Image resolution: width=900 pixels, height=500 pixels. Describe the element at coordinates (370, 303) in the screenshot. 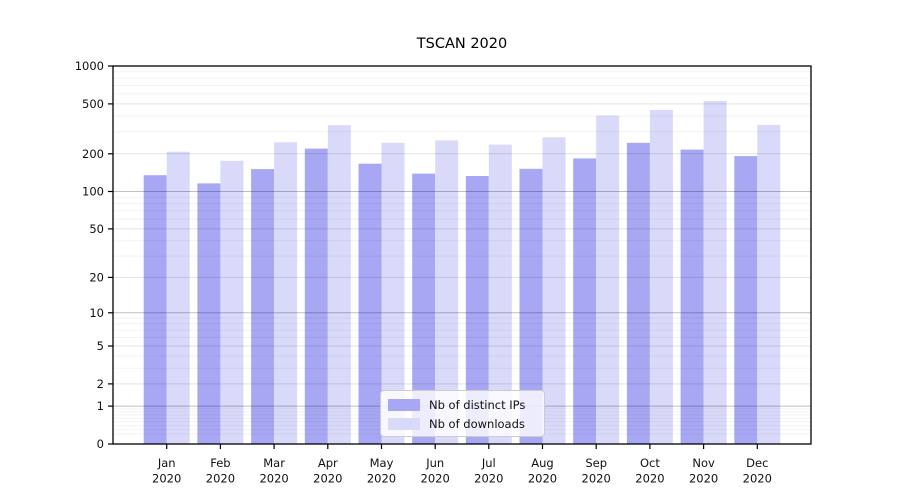

I see `bar-may-distinct-ips` at that location.